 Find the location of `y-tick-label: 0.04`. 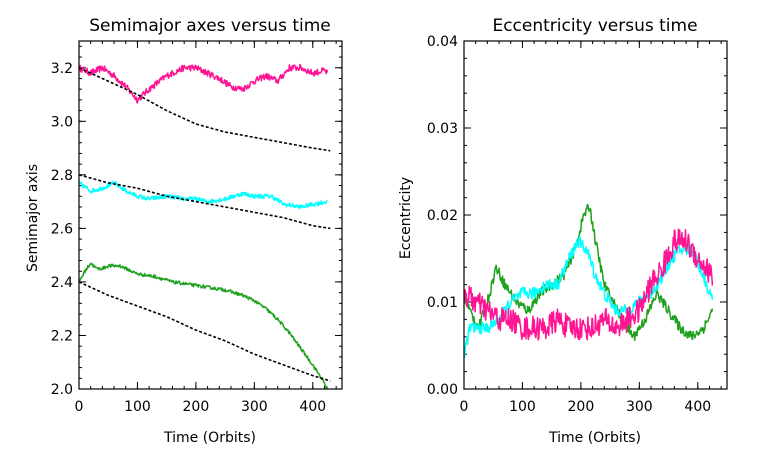

y-tick-label: 0.04 is located at coordinates (442, 42).